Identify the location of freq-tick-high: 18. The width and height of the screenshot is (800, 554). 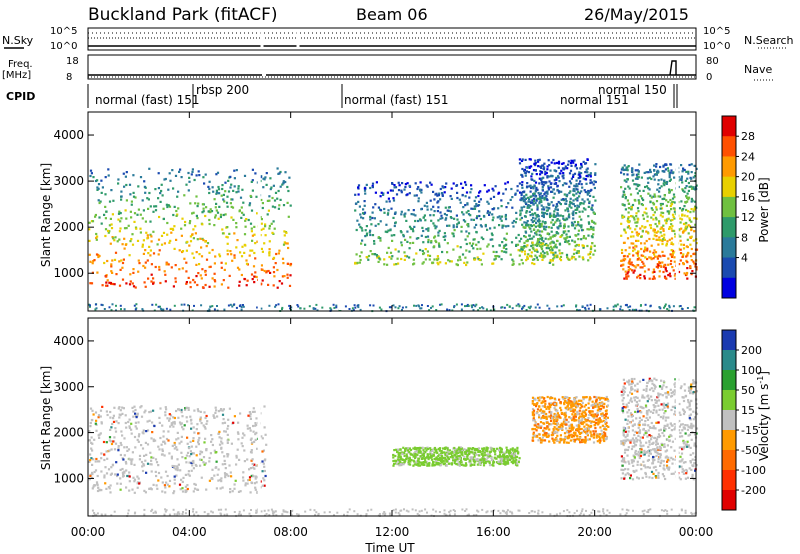
(72, 61).